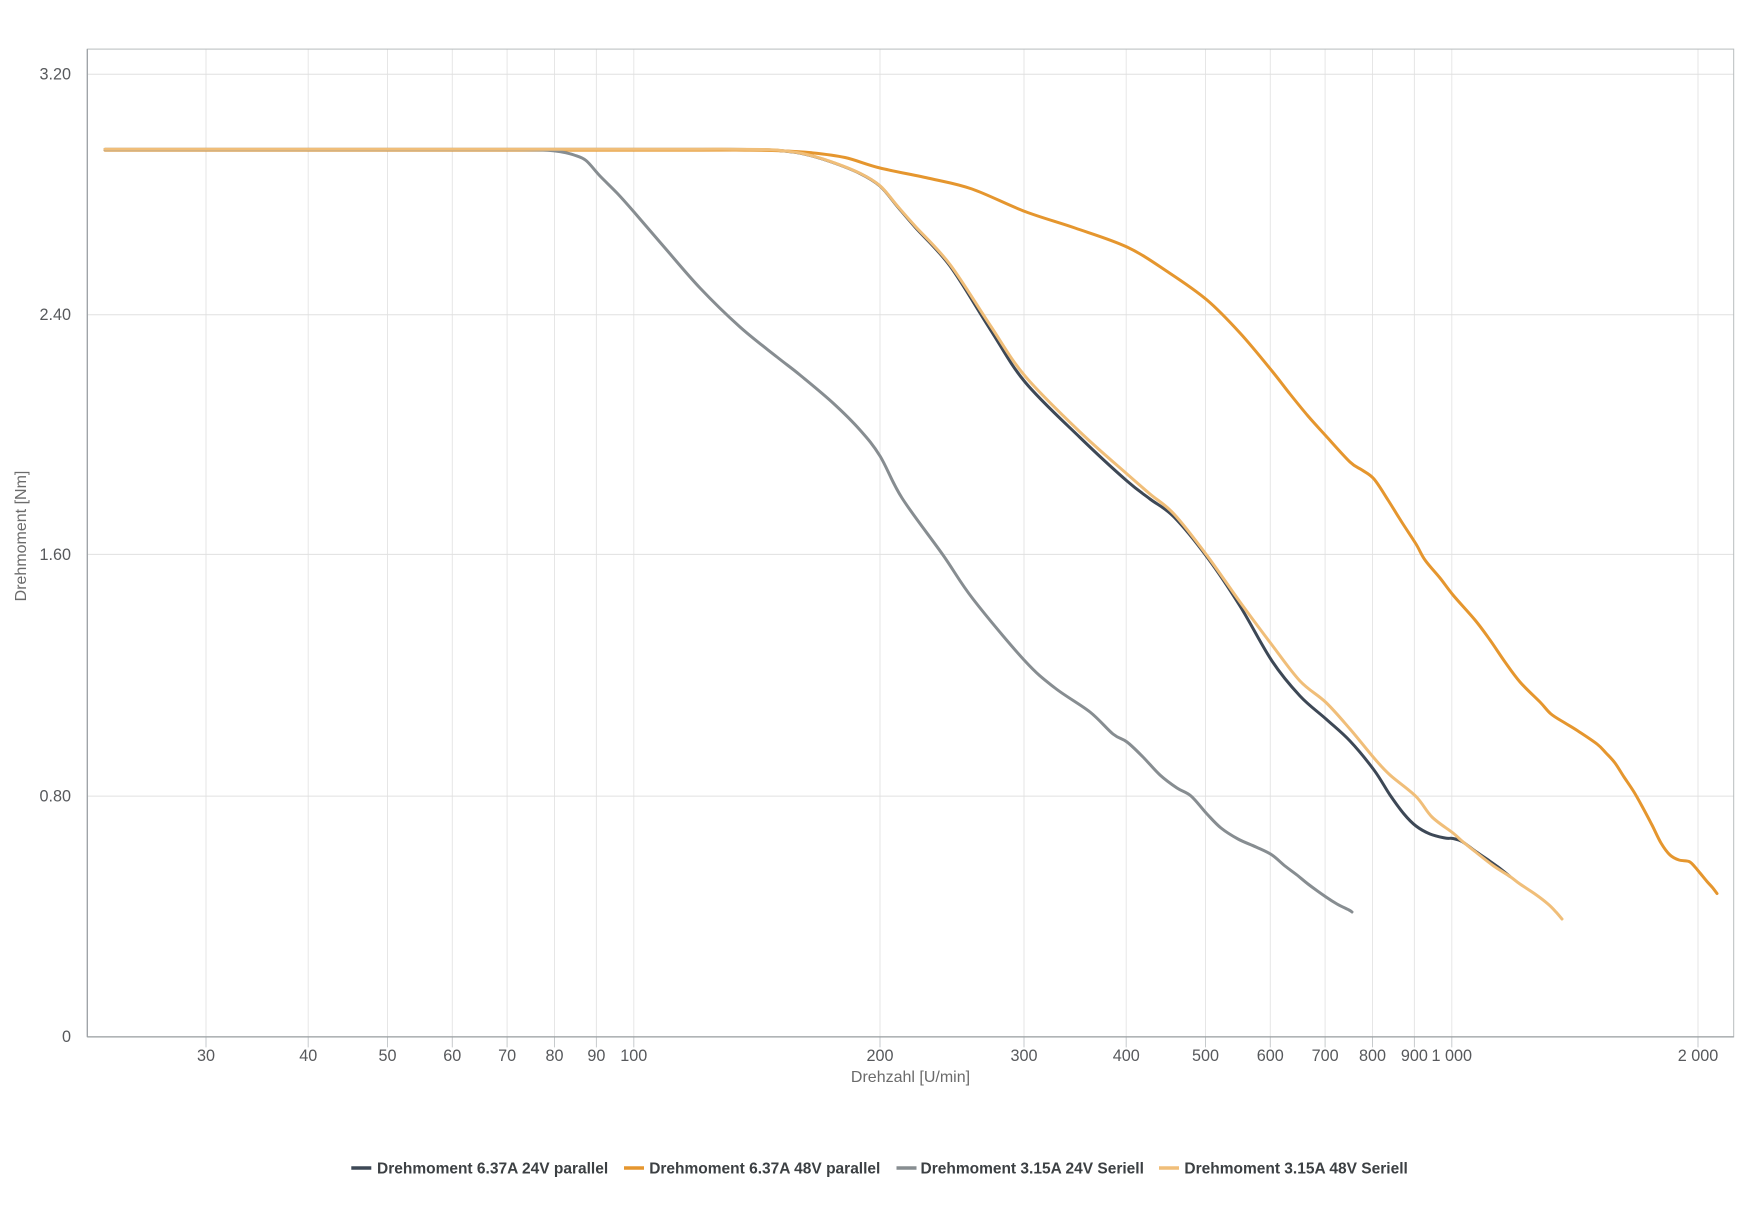 The width and height of the screenshot is (1751, 1205). I want to click on svg-text: 50, so click(387, 1056).